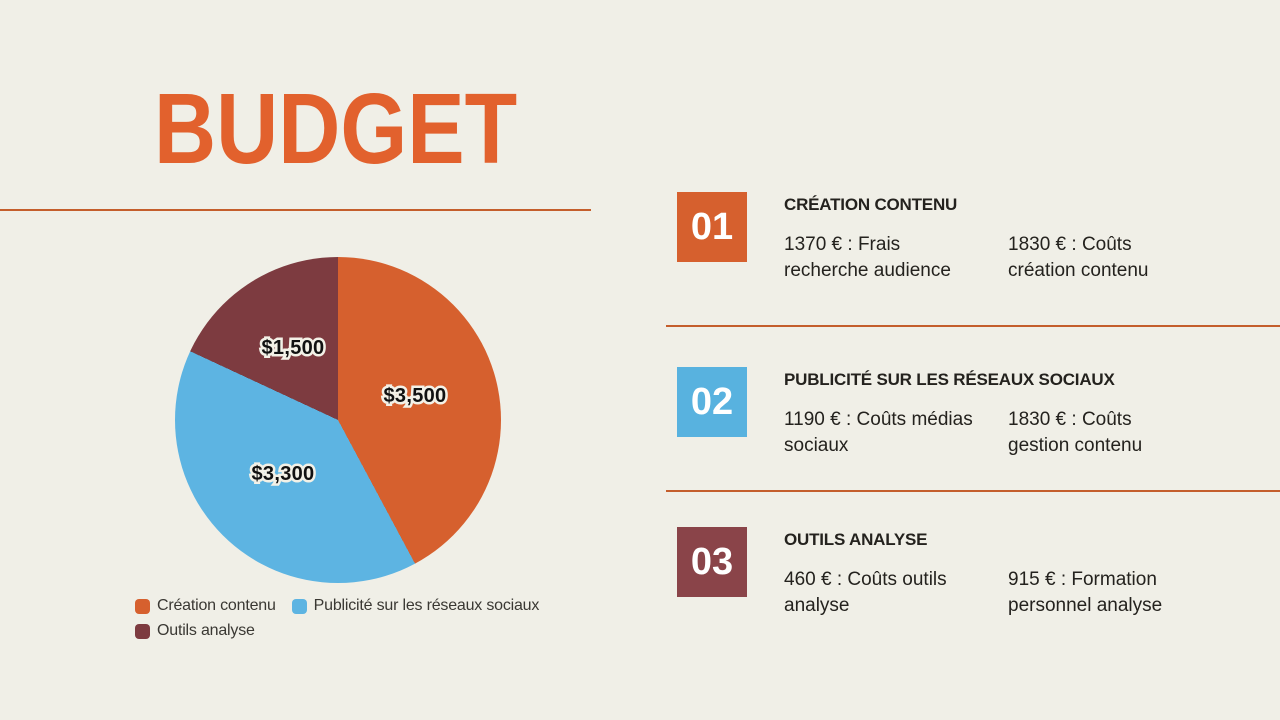 The width and height of the screenshot is (1280, 720). What do you see at coordinates (712, 227) in the screenshot?
I see `section-number-badge: 01` at bounding box center [712, 227].